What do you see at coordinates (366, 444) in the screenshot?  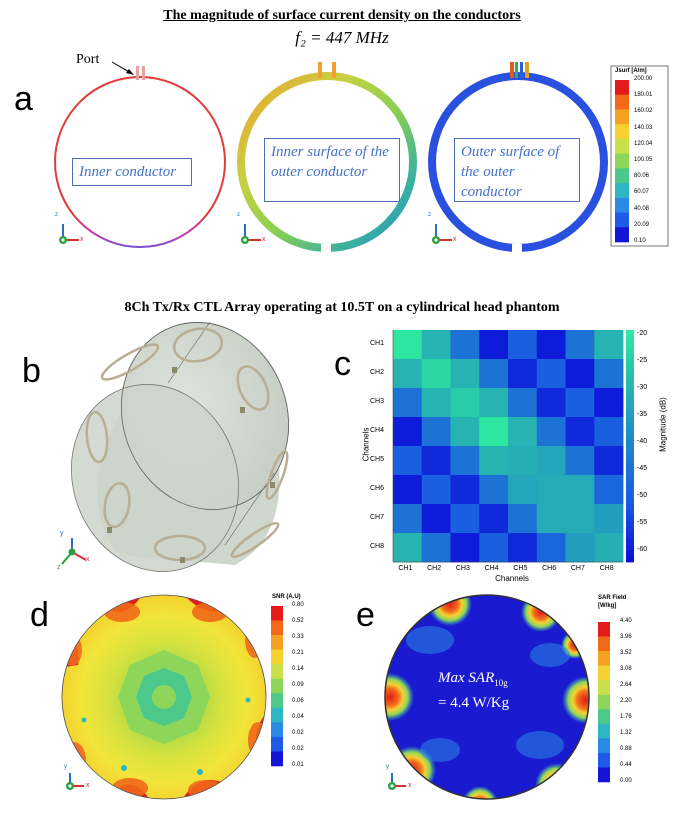 I see `heatmap-ylabel: Channels` at bounding box center [366, 444].